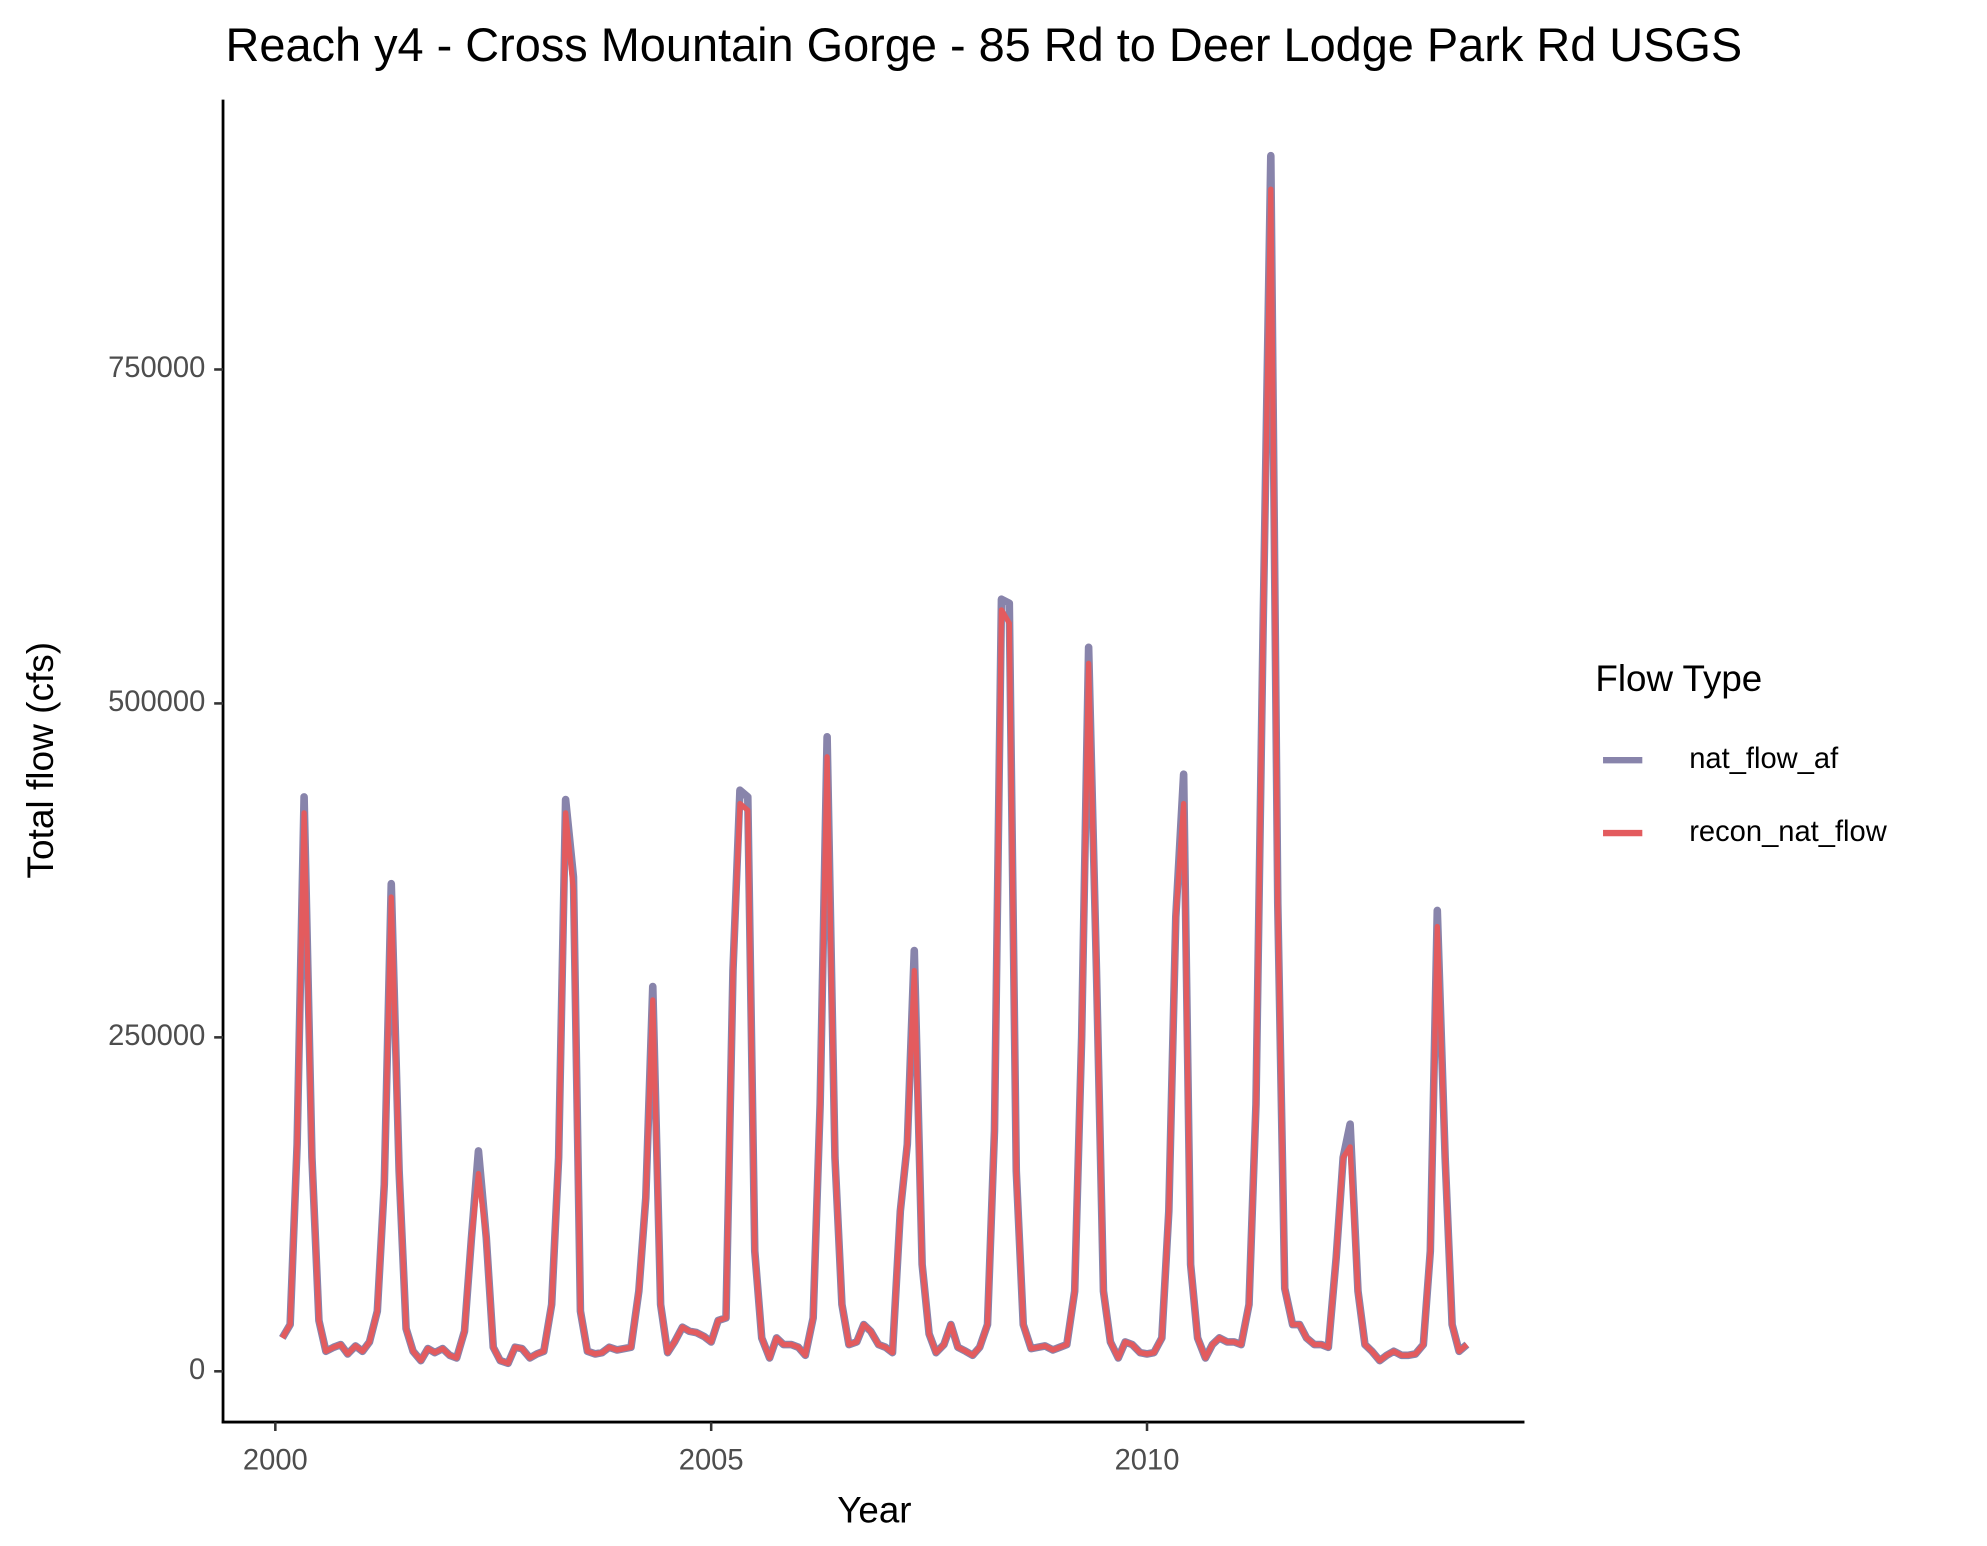 Image resolution: width=1987 pixels, height=1546 pixels. What do you see at coordinates (156, 702) in the screenshot?
I see `y-tick-label: 500000` at bounding box center [156, 702].